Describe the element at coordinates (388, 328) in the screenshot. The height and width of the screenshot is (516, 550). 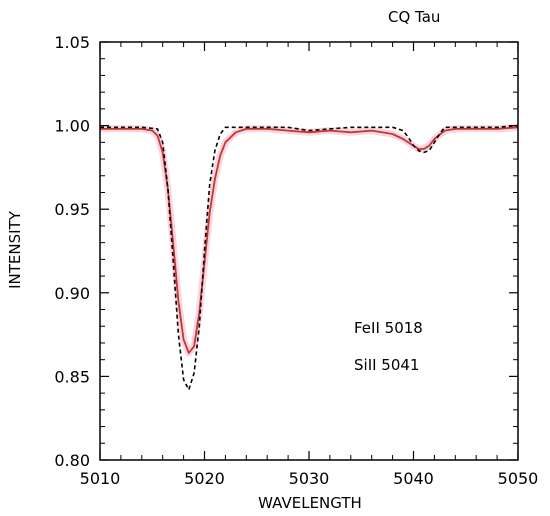
I see `annotation-feii: FeII 5018` at that location.